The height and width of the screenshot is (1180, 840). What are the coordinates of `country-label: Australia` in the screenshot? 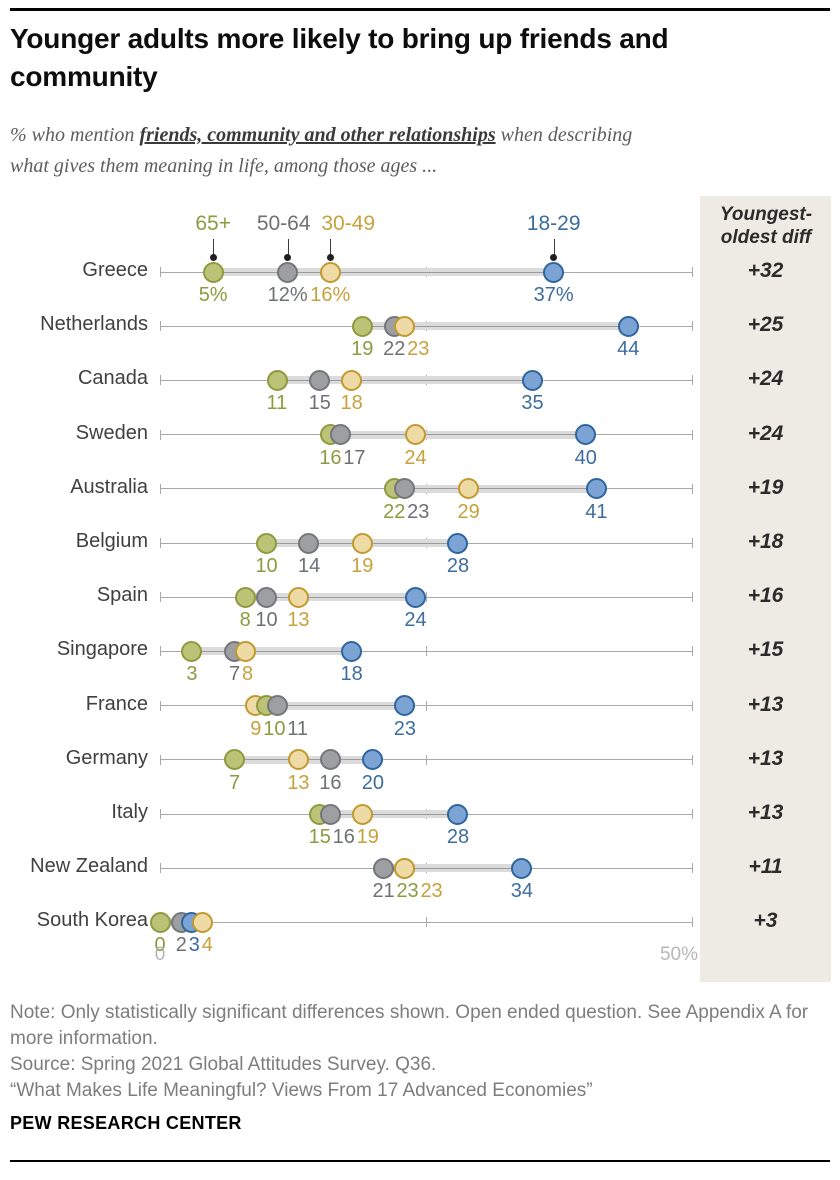 It's located at (109, 486).